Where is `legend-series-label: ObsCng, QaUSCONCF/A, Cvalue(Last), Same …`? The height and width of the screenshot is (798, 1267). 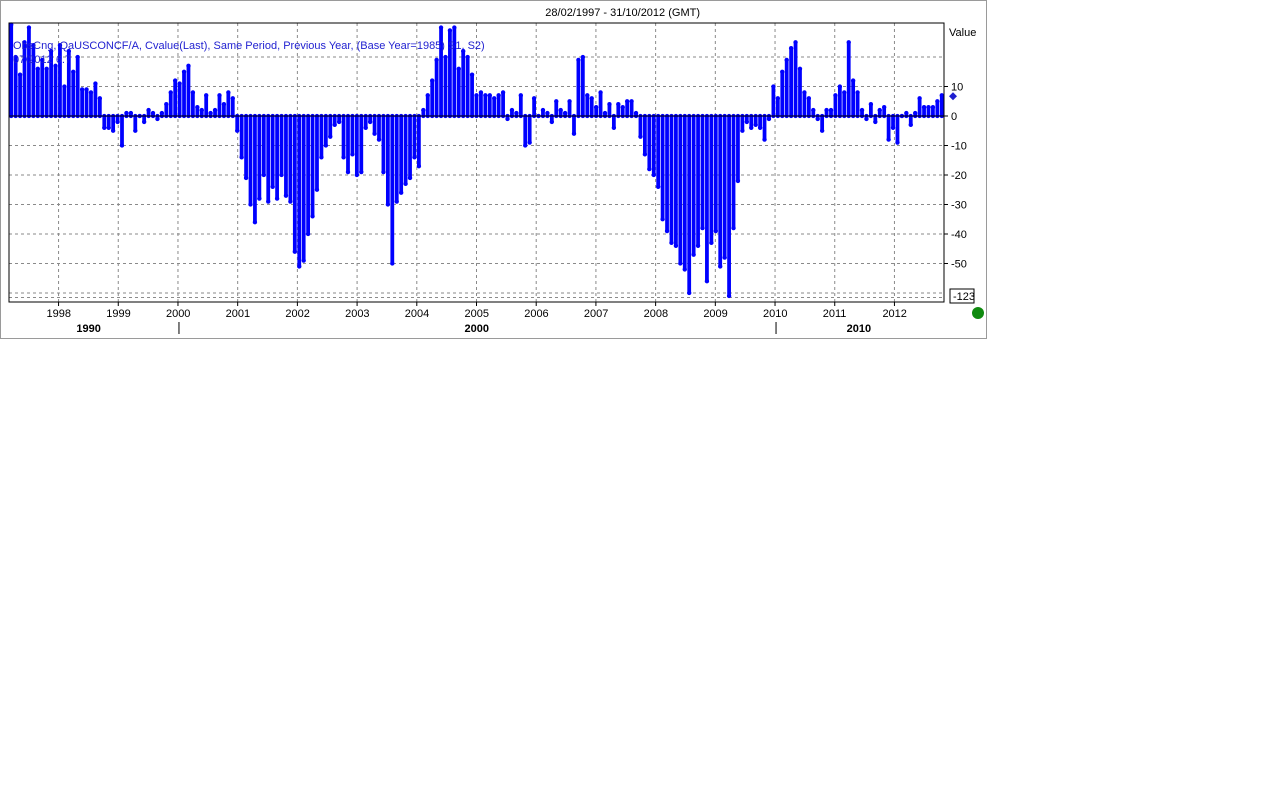 legend-series-label: ObsCng, QaUSCONCF/A, Cvalue(Last), Same … is located at coordinates (249, 46).